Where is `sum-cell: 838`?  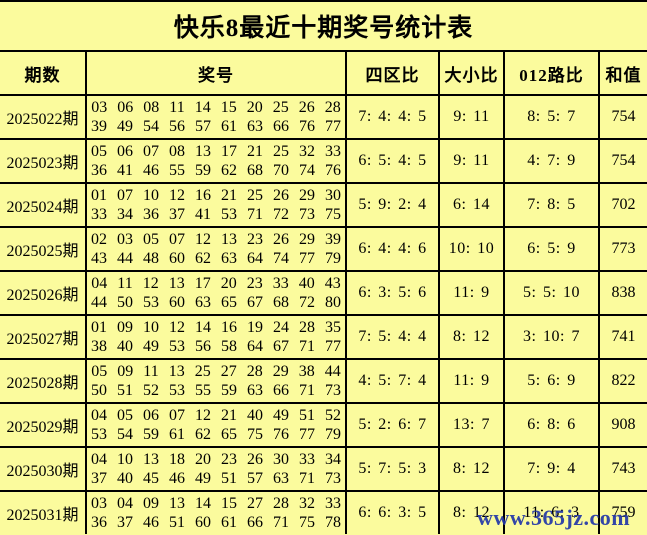 sum-cell: 838 is located at coordinates (622, 292).